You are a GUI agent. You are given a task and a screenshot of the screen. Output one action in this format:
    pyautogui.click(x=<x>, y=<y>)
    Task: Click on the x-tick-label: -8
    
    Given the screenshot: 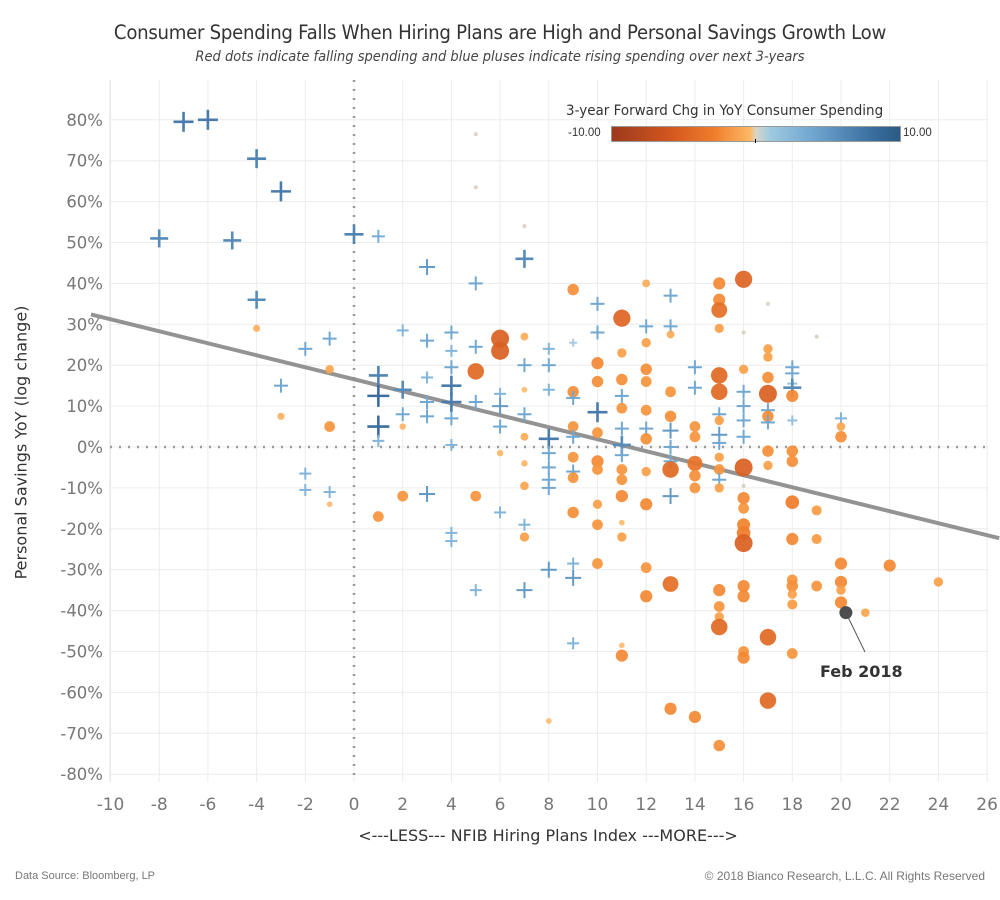 What is the action you would take?
    pyautogui.click(x=159, y=805)
    